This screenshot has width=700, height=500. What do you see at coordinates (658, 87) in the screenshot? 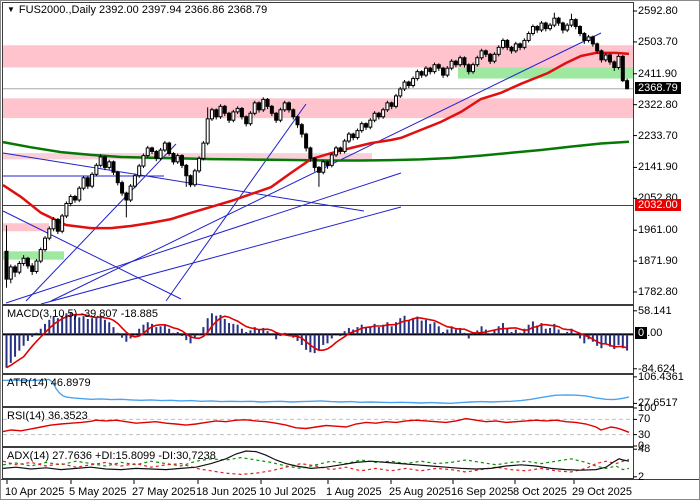
I see `current-price-label: 2368.79` at bounding box center [658, 87].